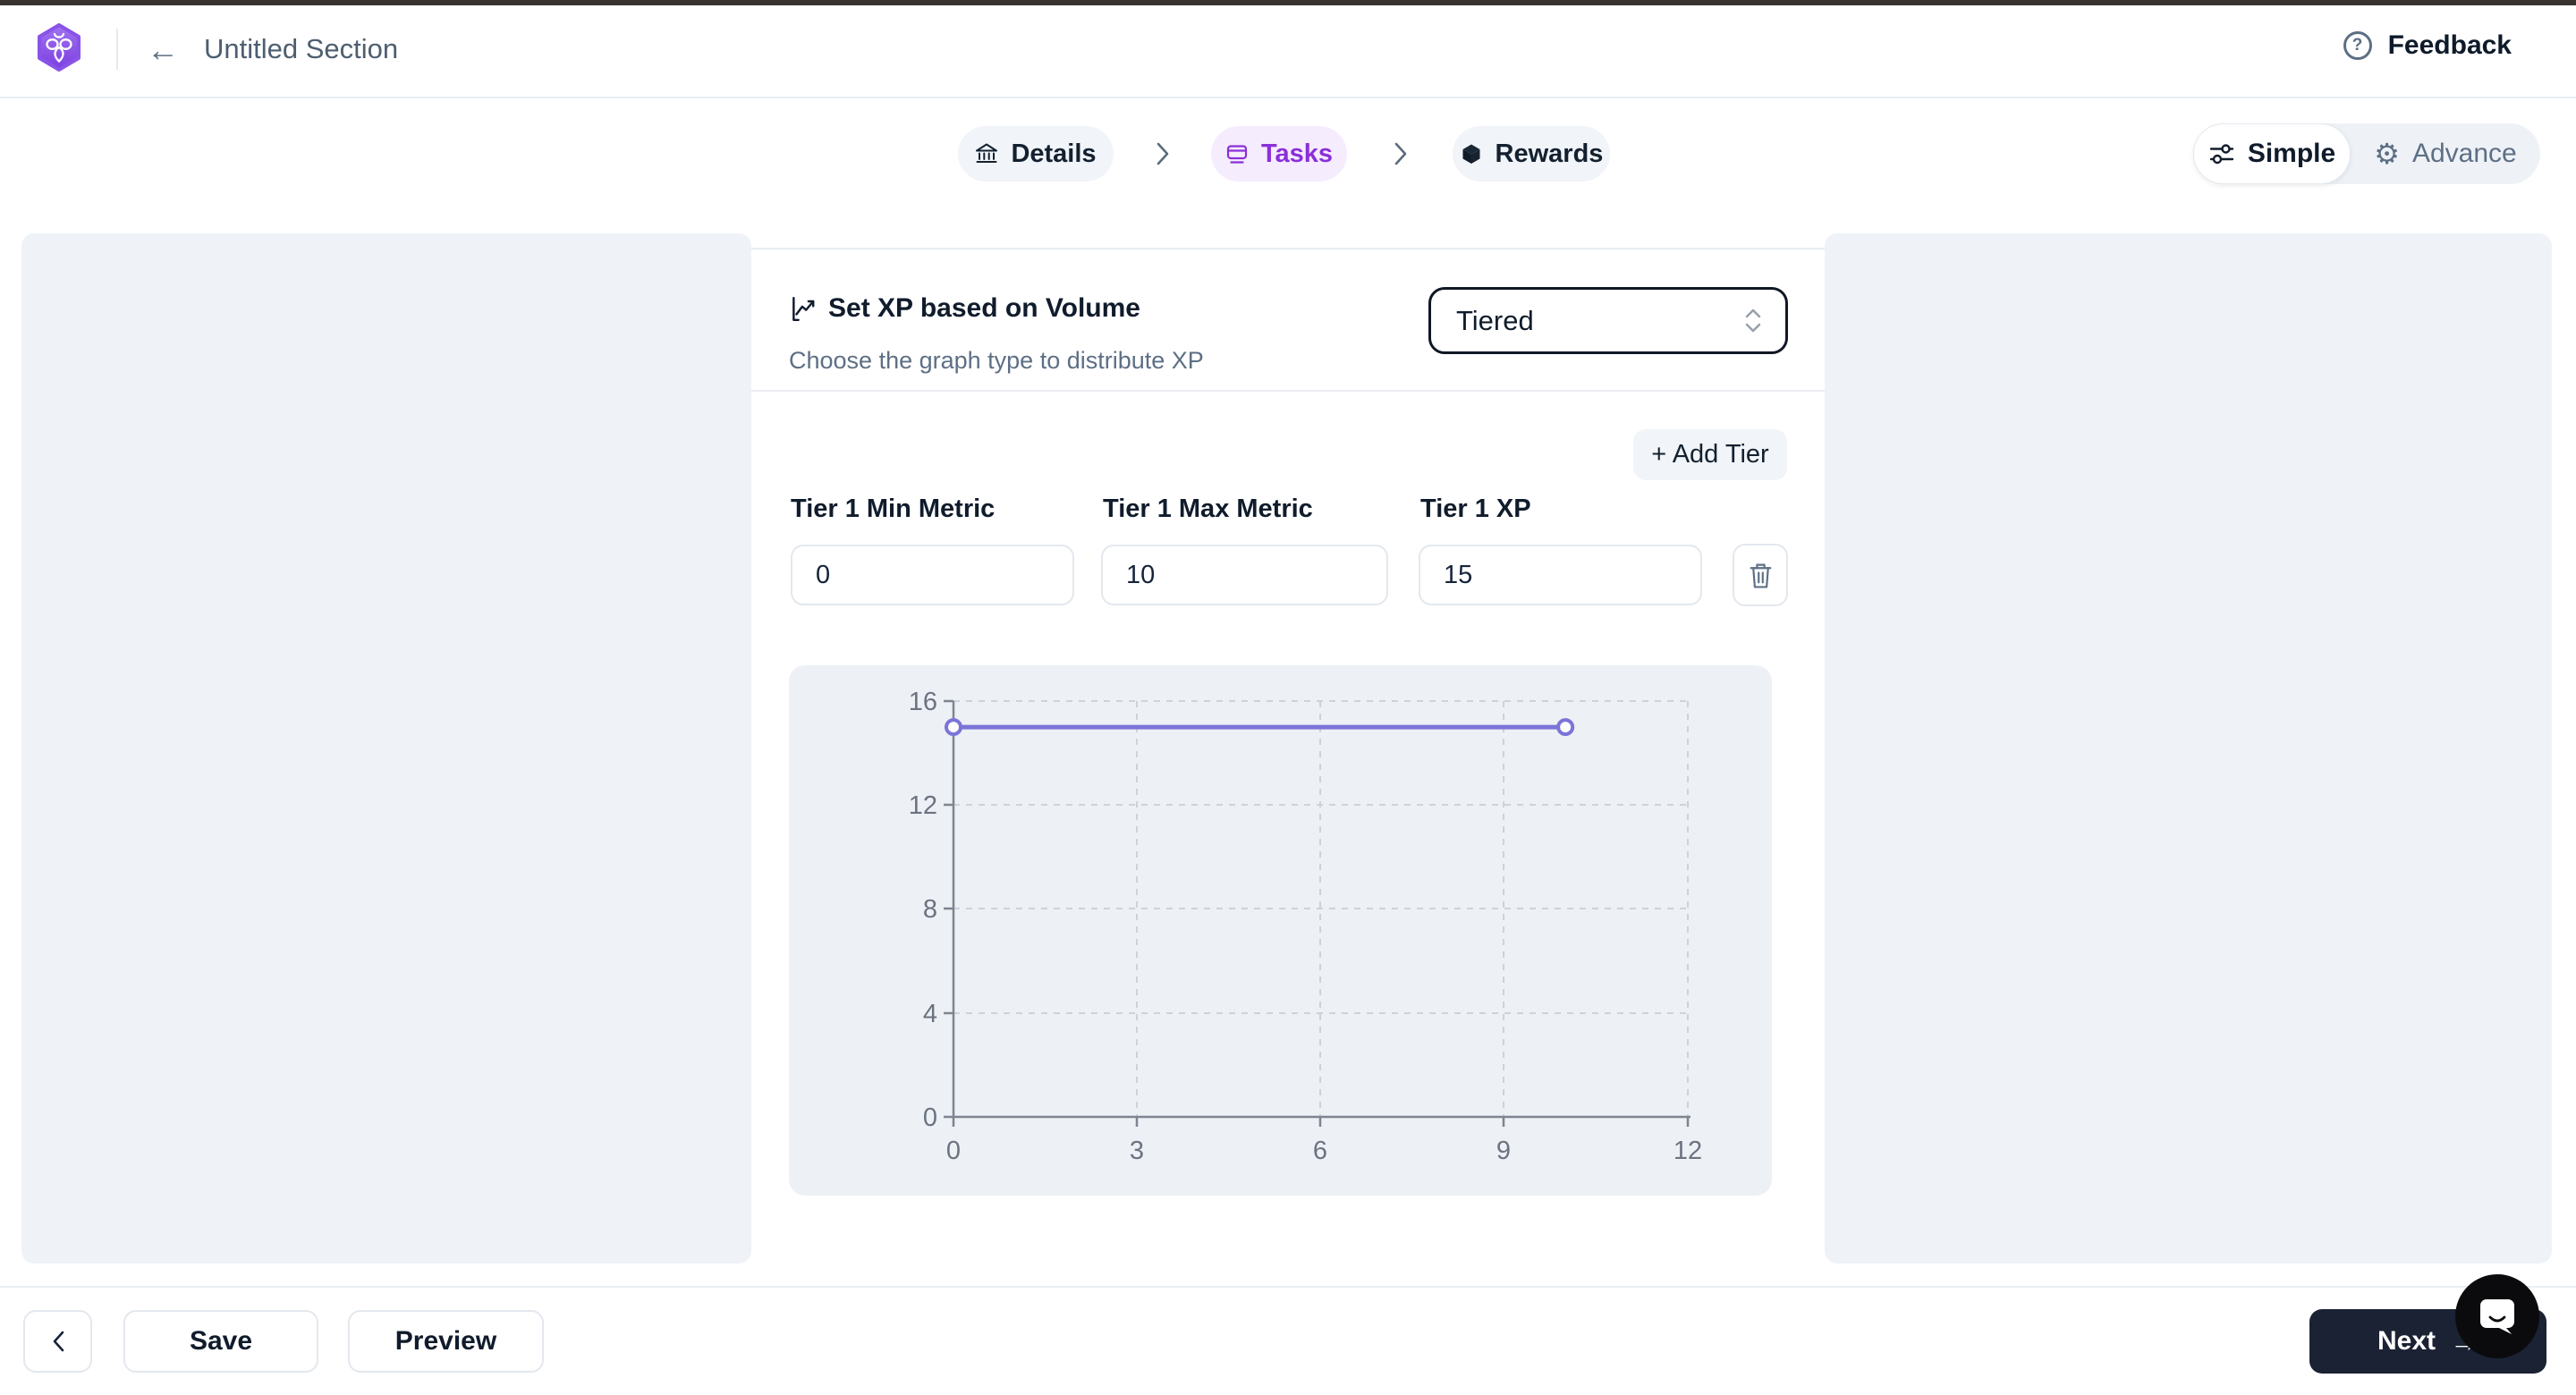  What do you see at coordinates (987, 153) in the screenshot?
I see `bank-icon` at bounding box center [987, 153].